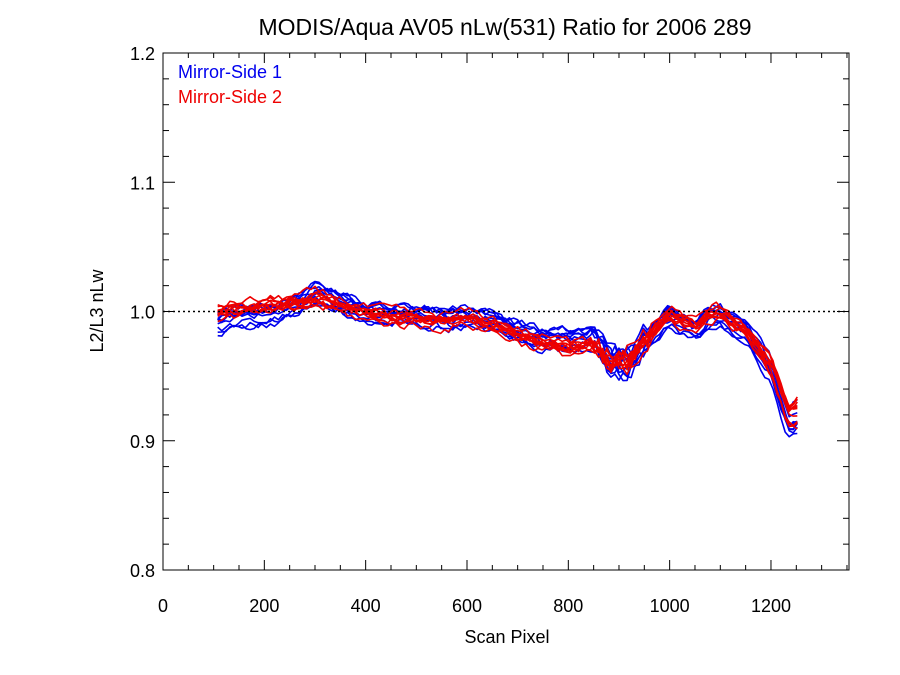 Image resolution: width=900 pixels, height=675 pixels. Describe the element at coordinates (506, 637) in the screenshot. I see `x-axis-label: Scan Pixel` at that location.